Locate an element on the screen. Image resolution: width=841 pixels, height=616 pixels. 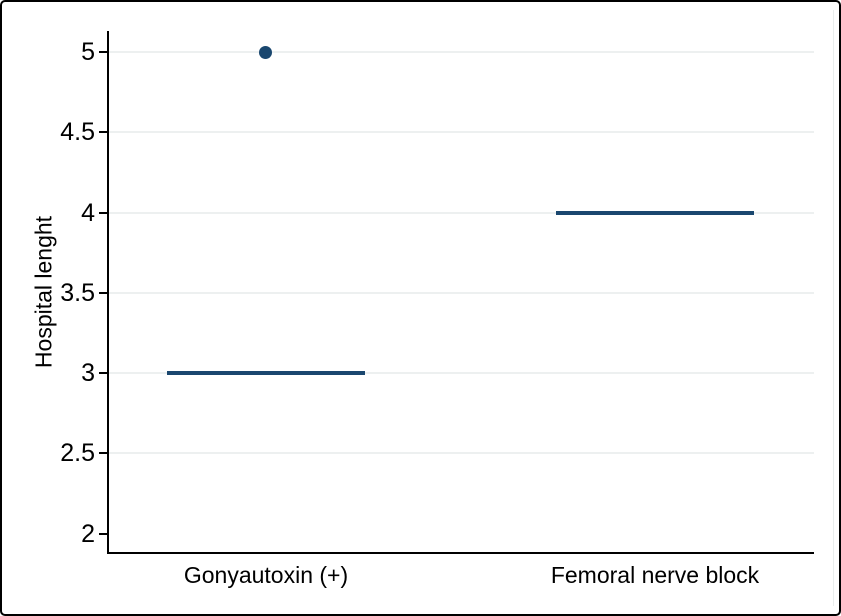
y-tick-label: 4.5 is located at coordinates (77, 132).